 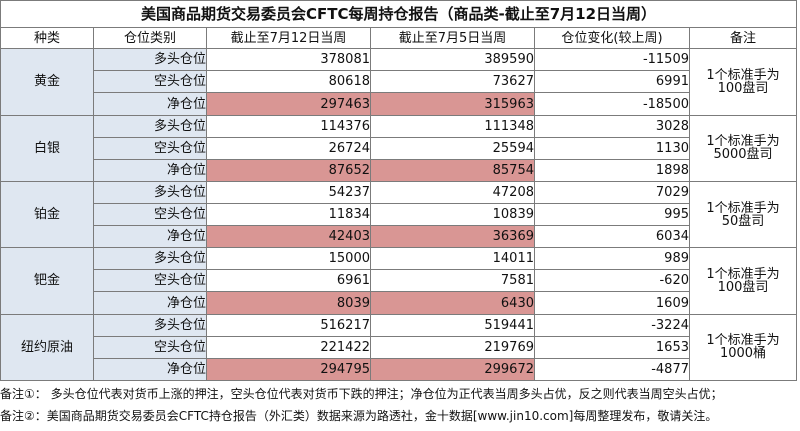 I want to click on current-value-cell: 378081, so click(x=288, y=60).